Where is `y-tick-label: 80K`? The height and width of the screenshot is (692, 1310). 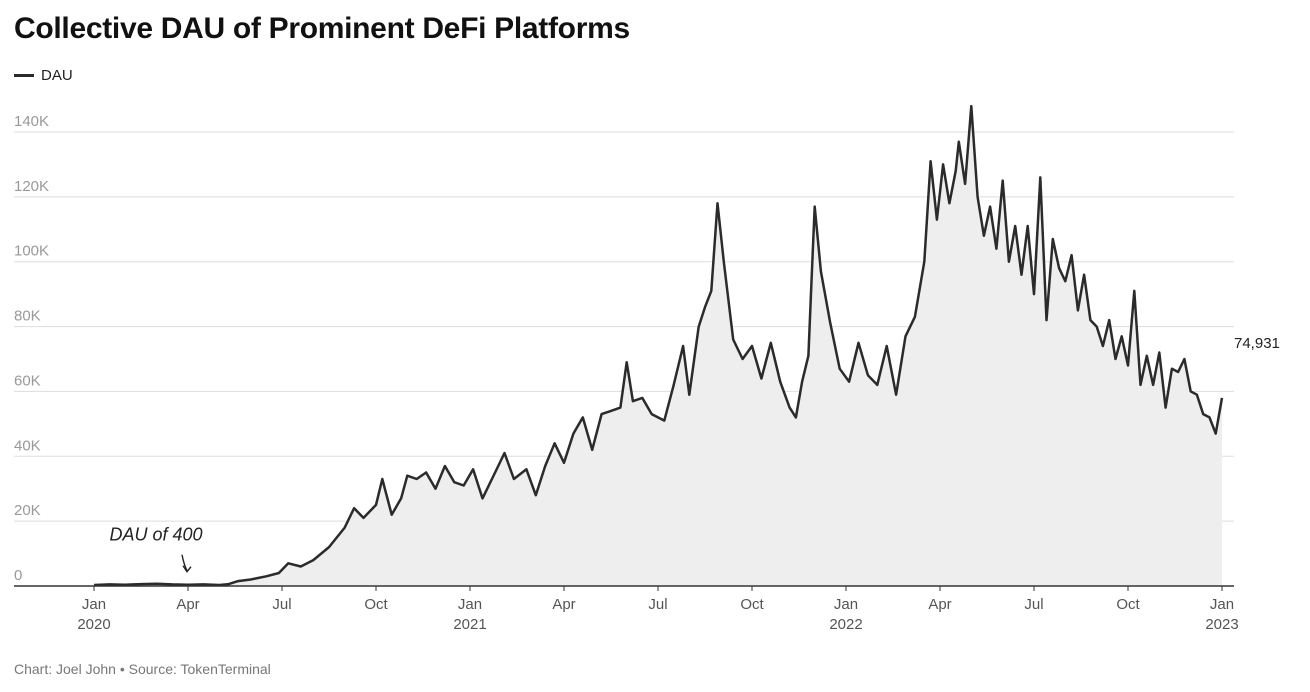 y-tick-label: 80K is located at coordinates (27, 316).